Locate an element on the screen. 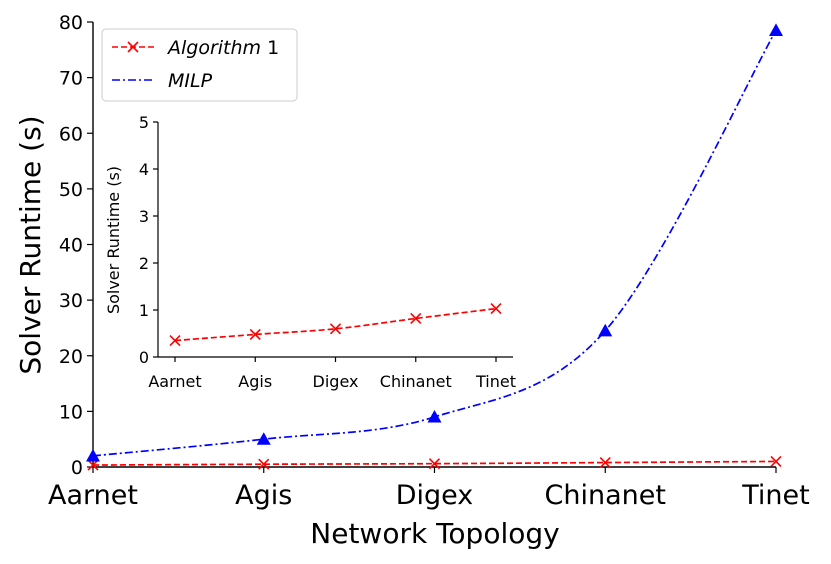 Image resolution: width=831 pixels, height=564 pixels. main-y-tick-label-10: 10 is located at coordinates (71, 412).